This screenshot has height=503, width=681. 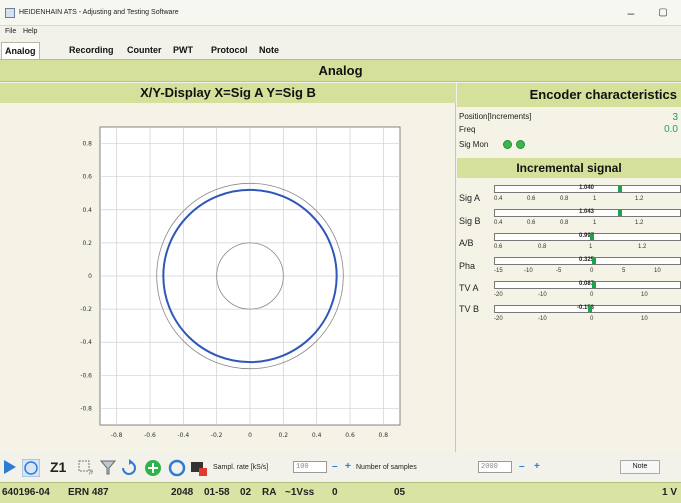 What do you see at coordinates (340, 33) in the screenshot?
I see `menu-bar: File Help` at bounding box center [340, 33].